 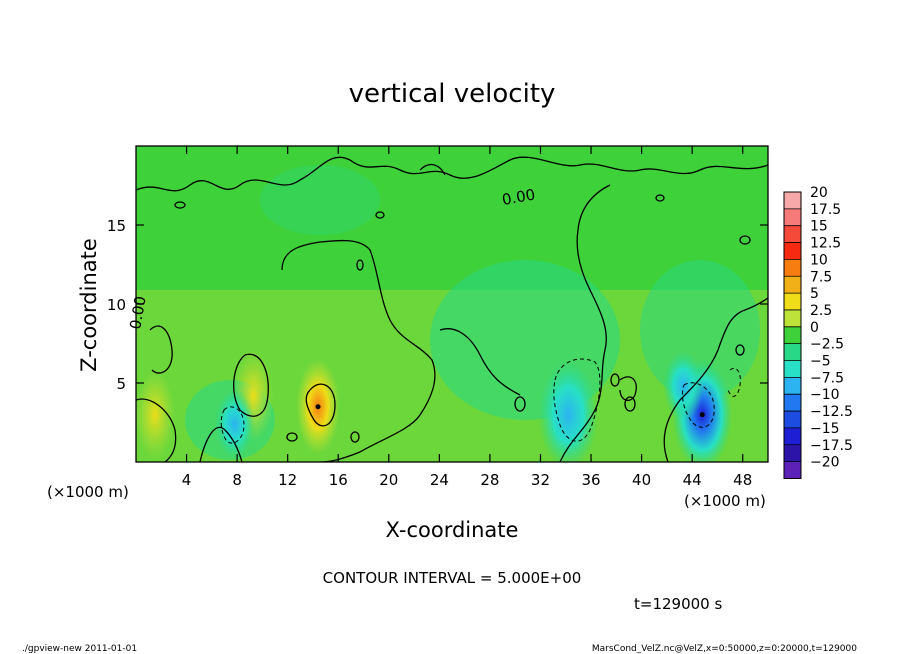 What do you see at coordinates (742, 480) in the screenshot?
I see `x-tick-label: 48` at bounding box center [742, 480].